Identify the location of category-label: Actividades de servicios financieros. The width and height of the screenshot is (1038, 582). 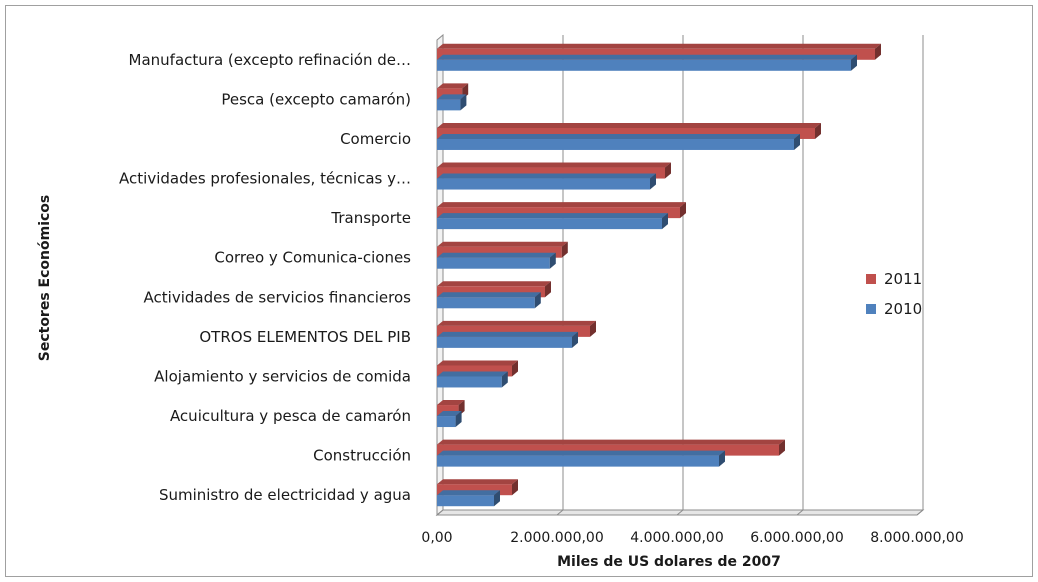
(278, 297).